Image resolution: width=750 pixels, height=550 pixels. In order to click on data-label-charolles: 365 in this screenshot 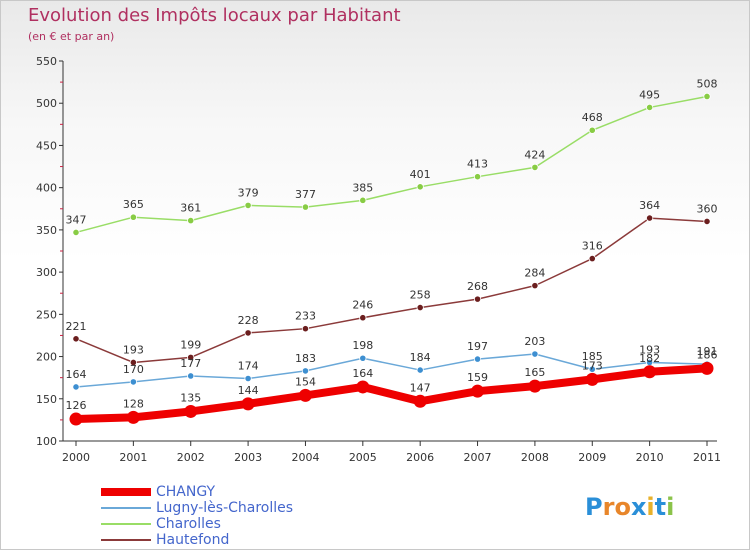, I will do `click(133, 204)`.